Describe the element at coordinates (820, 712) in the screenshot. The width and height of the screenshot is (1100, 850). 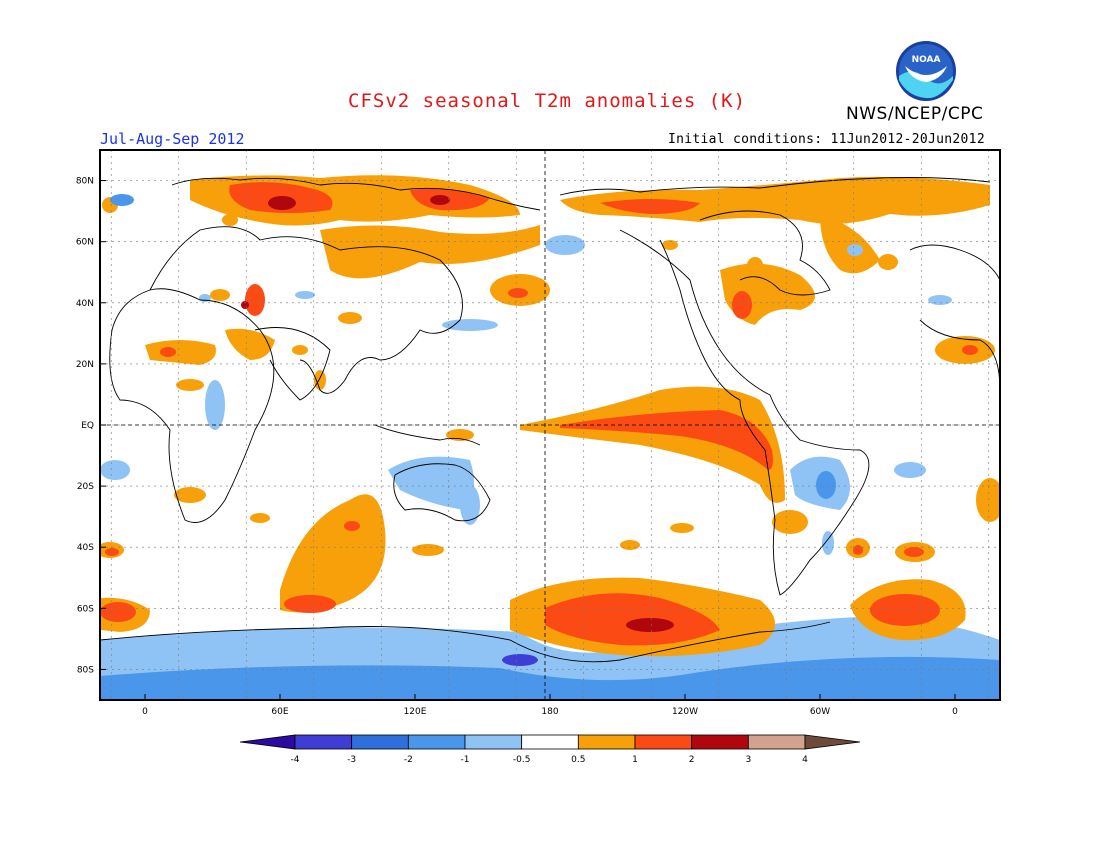
I see `lon-label: 60W` at that location.